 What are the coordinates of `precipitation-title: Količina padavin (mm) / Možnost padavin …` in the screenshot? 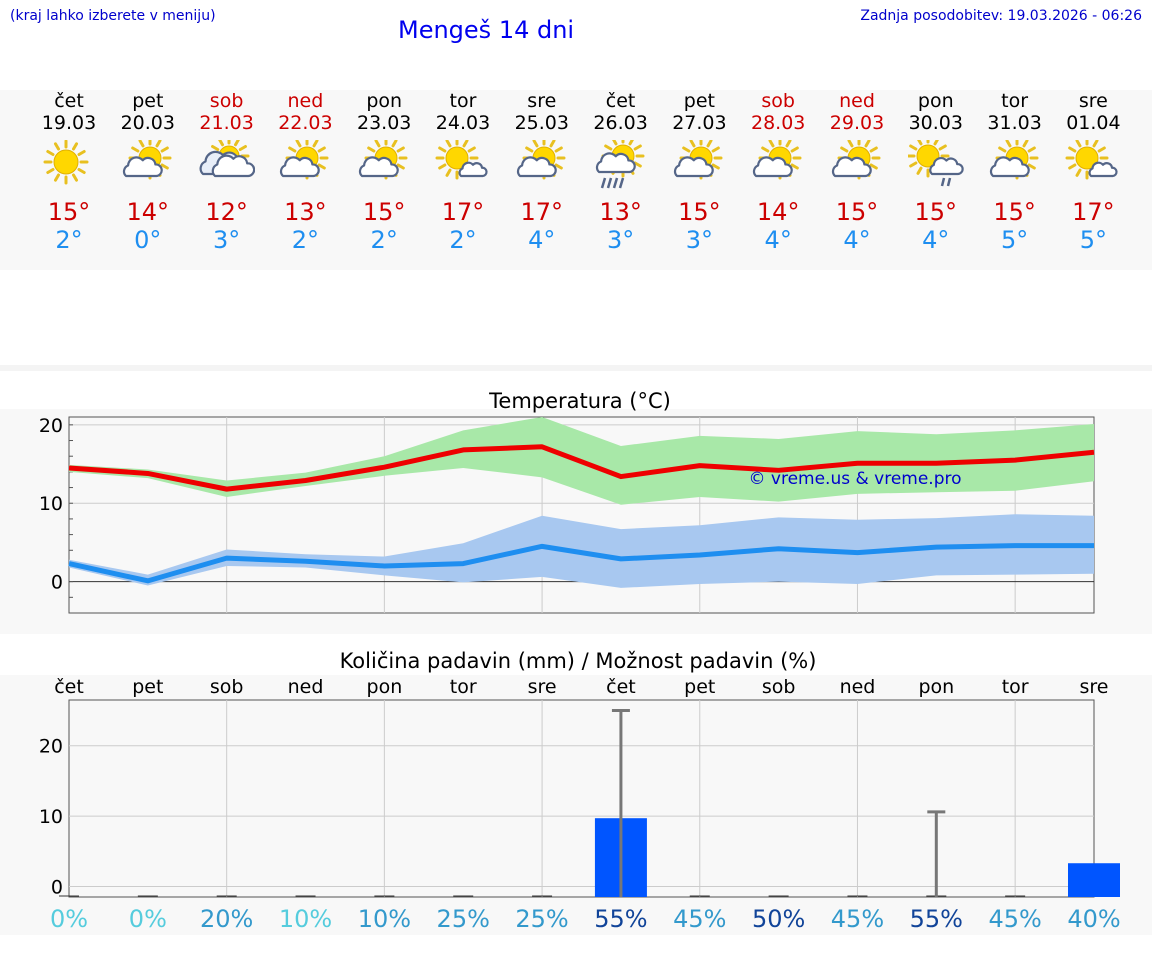 It's located at (578, 661).